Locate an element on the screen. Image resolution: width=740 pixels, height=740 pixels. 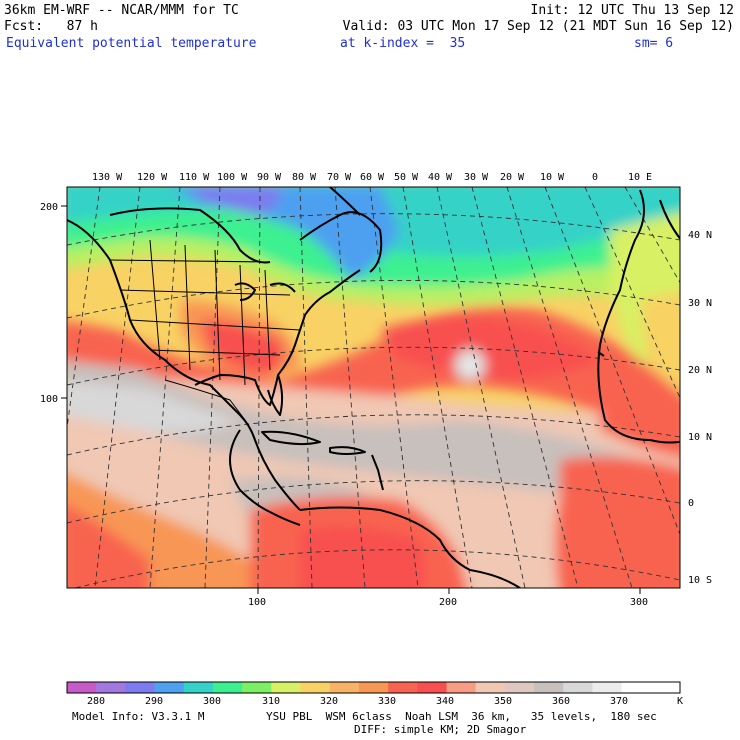
grid-x-label: 200 is located at coordinates (448, 602).